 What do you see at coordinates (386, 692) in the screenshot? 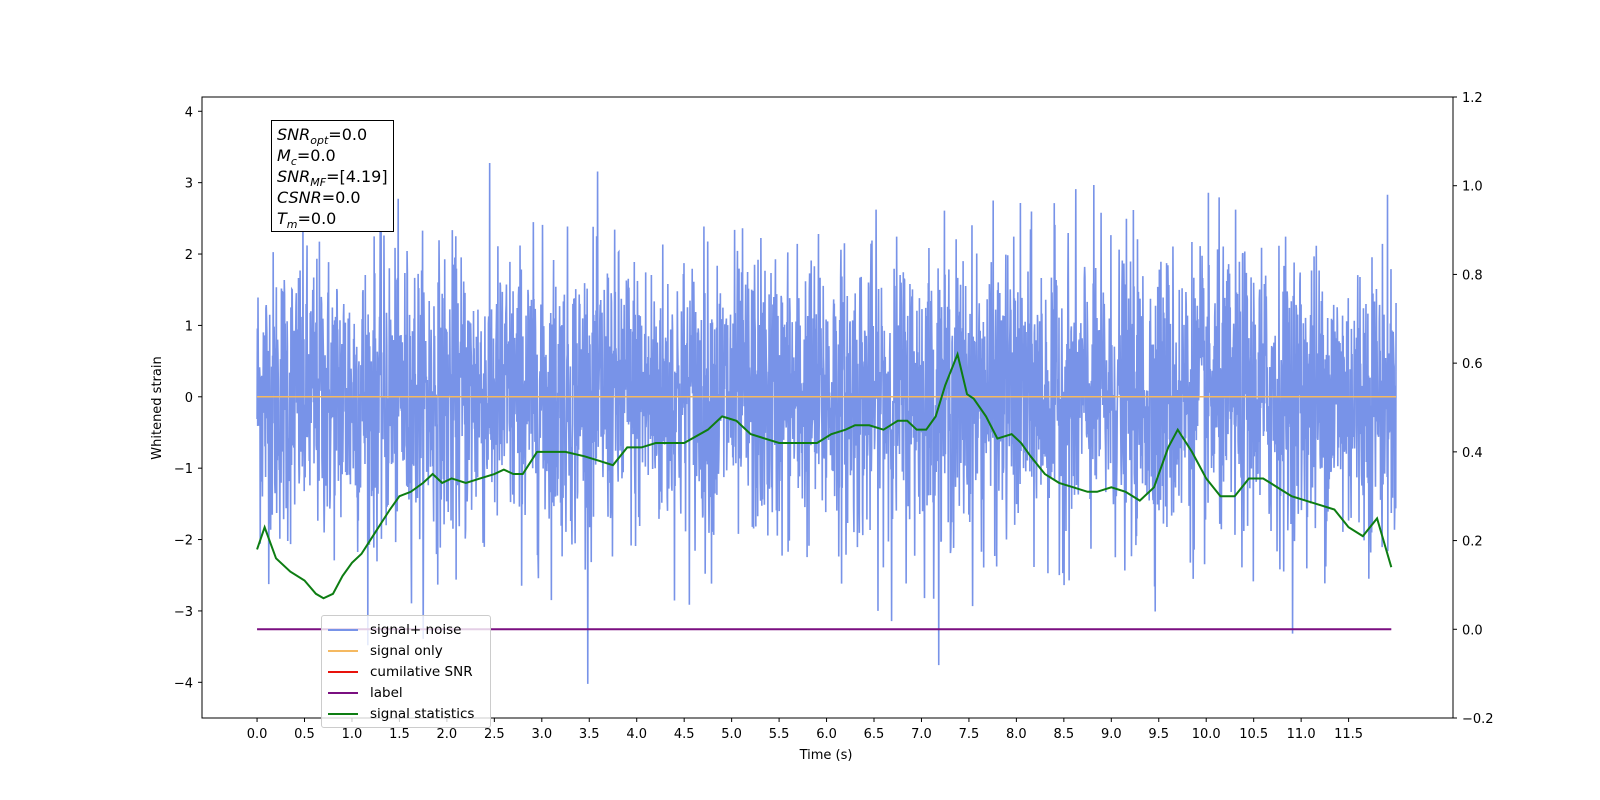
I see `legend-label: label` at bounding box center [386, 692].